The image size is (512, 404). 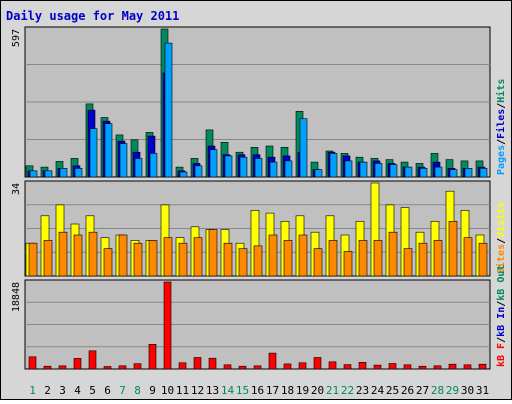 I want to click on legend-visits_sites: Sites/Visits, so click(x=501, y=238).